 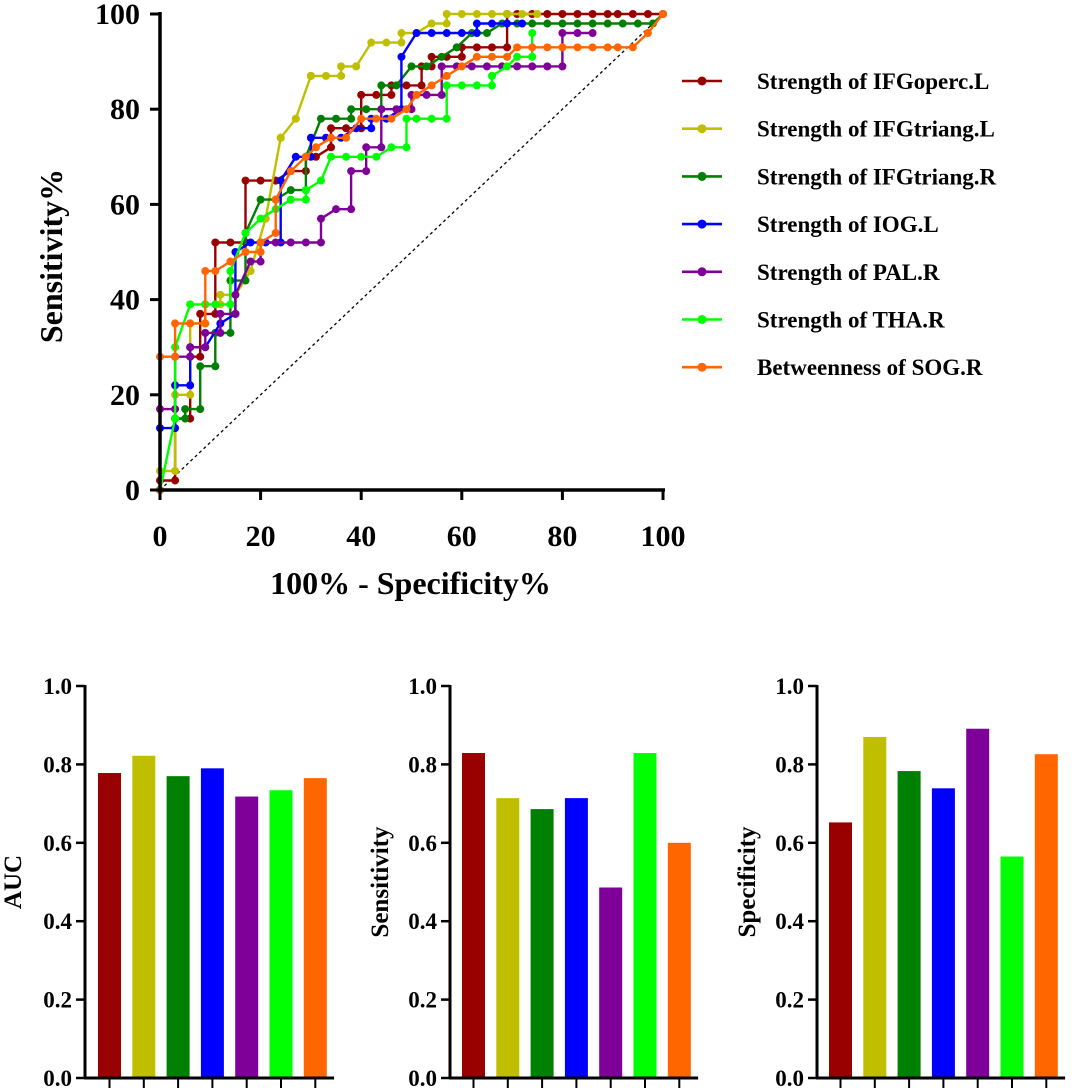 I want to click on roc-x-tick-label: 100, so click(x=663, y=536).